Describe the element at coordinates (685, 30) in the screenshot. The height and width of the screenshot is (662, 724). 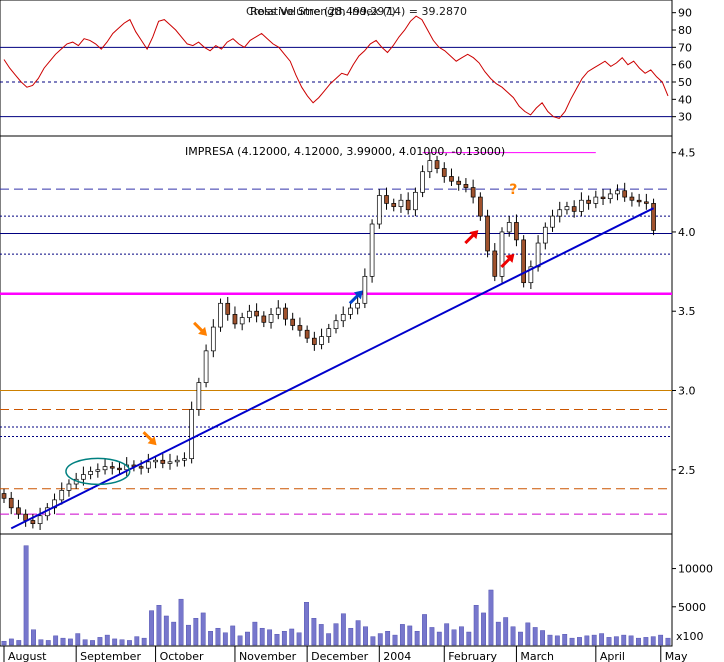
I see `rsi-tick-label: 80` at that location.